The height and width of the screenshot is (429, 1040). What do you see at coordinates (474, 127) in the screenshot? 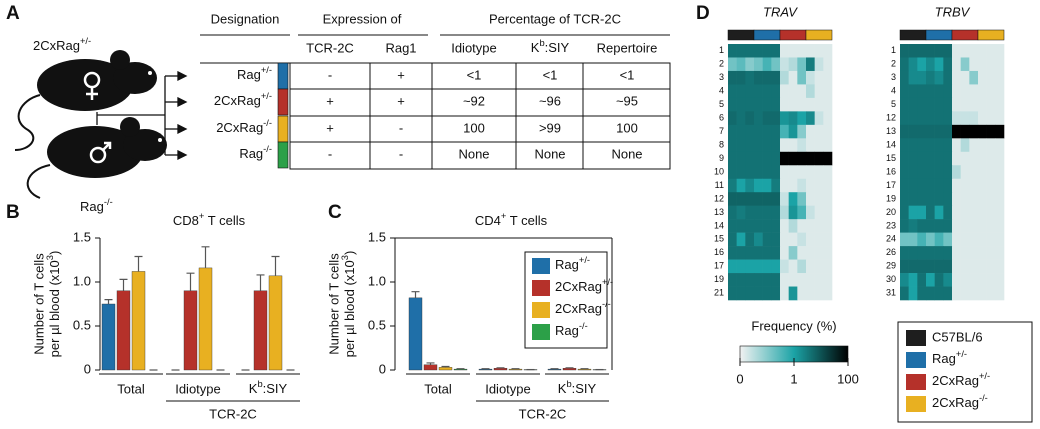
I see `table-cell: 100` at bounding box center [474, 127].